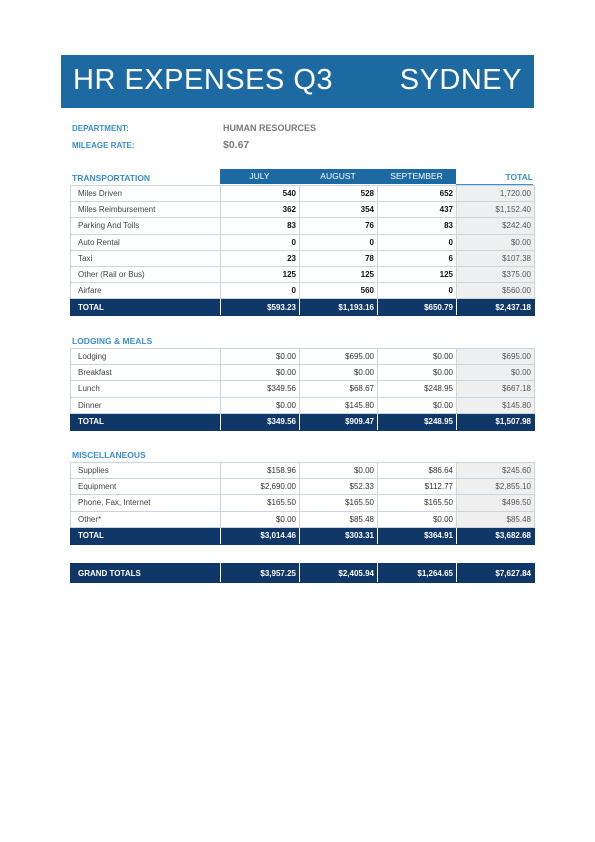 The width and height of the screenshot is (595, 842). What do you see at coordinates (302, 519) in the screenshot?
I see `table-row: Other* $0.00 $85.48 $0.00 $85.48` at bounding box center [302, 519].